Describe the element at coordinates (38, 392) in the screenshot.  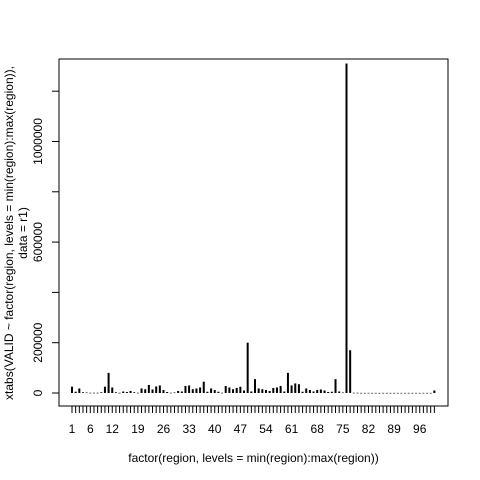
I see `y-tick-label-0: 0` at that location.